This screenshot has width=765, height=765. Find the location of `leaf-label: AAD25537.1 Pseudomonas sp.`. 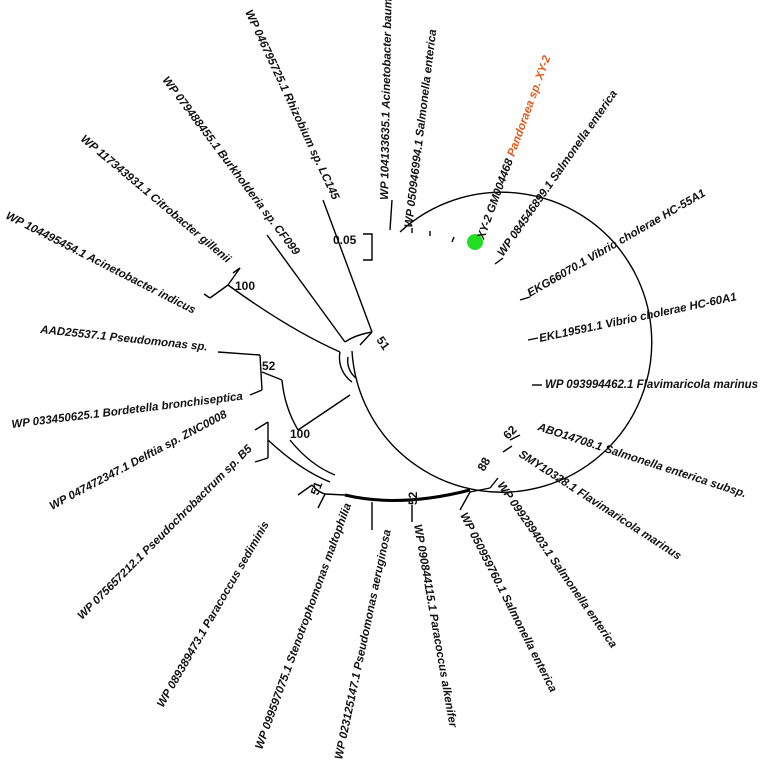

leaf-label: AAD25537.1 Pseudomonas sp. is located at coordinates (123, 339).